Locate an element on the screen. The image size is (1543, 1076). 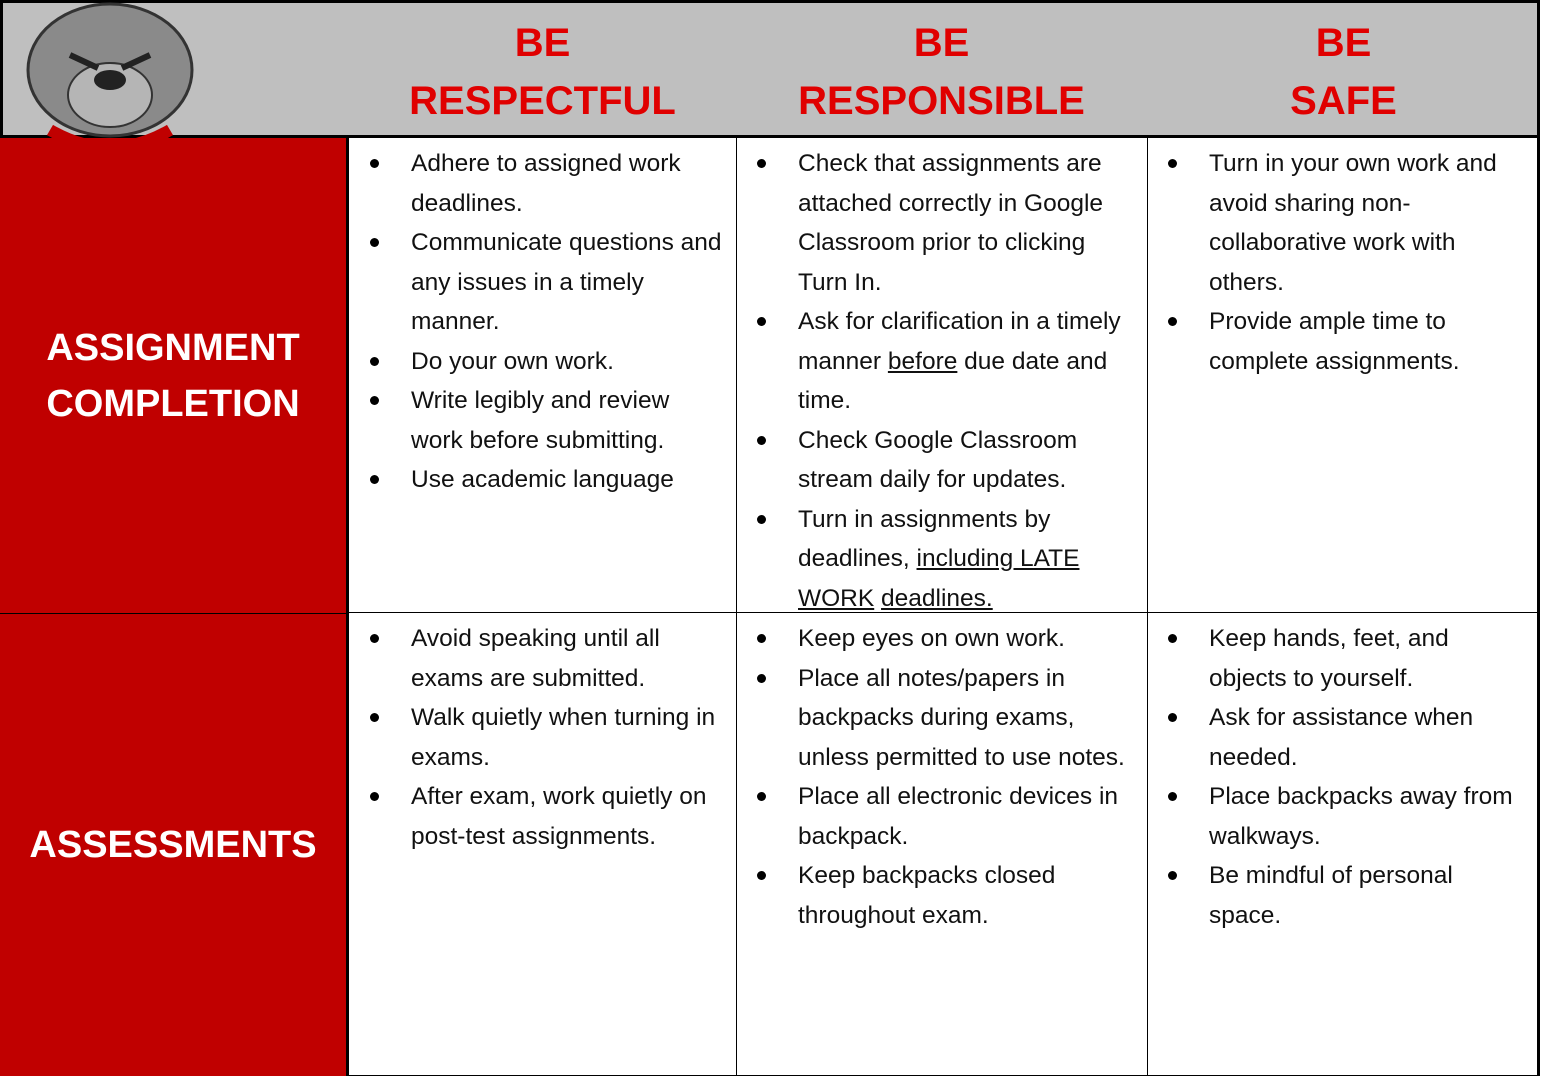
bullet-item: Keep backpacks closed throughout exam. is located at coordinates (947, 895).